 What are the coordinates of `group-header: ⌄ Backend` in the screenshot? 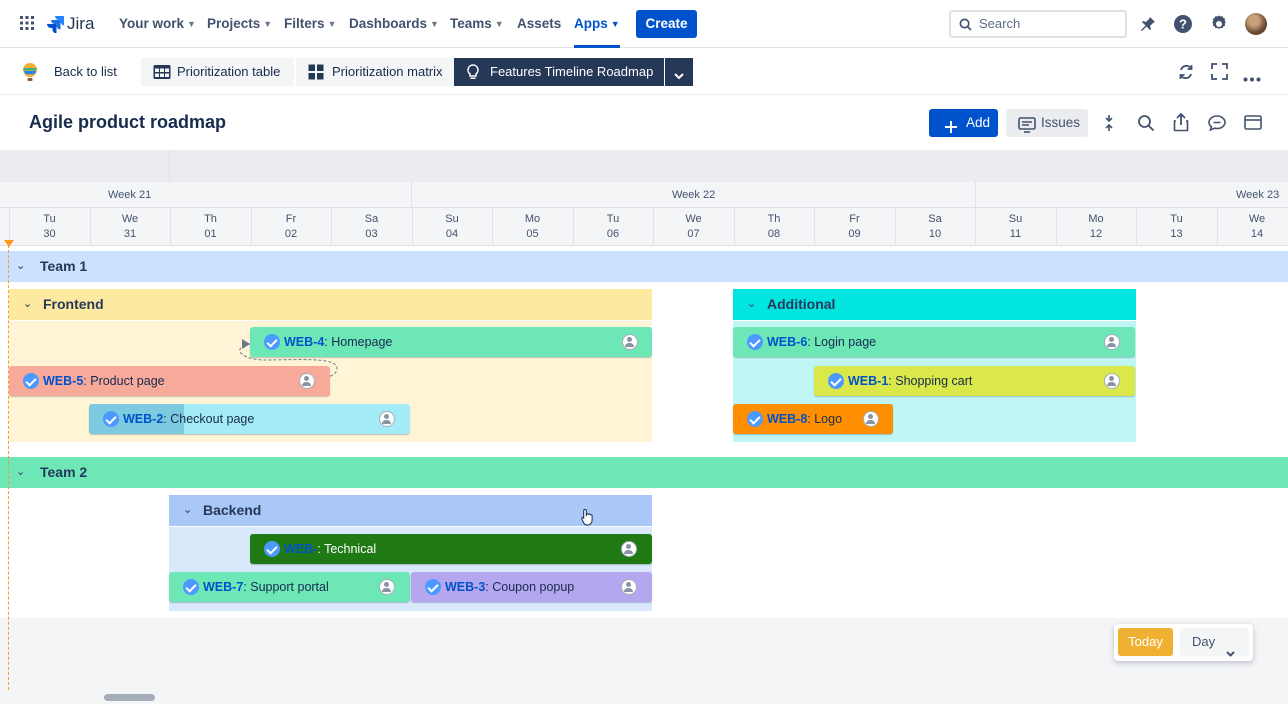 It's located at (410, 510).